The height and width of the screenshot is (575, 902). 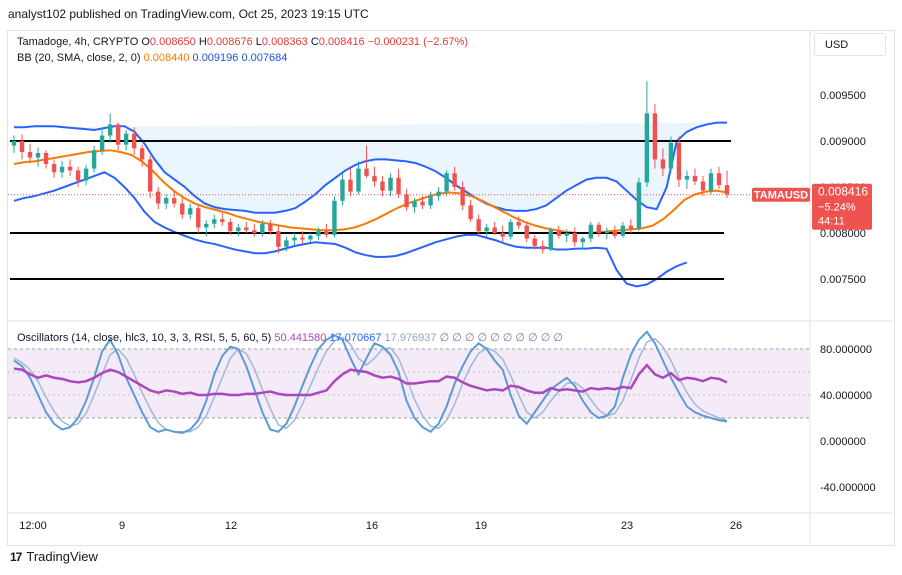 I want to click on price-tag-countdown: 44:11, so click(x=831, y=222).